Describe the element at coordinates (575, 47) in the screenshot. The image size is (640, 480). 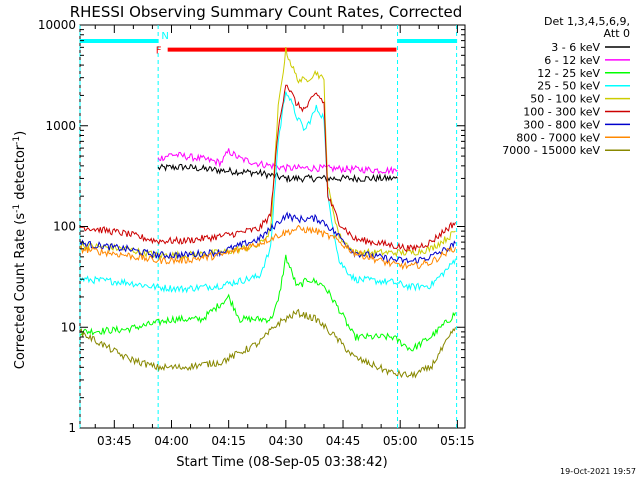
I see `legend-label: 3 - 6 keV` at that location.